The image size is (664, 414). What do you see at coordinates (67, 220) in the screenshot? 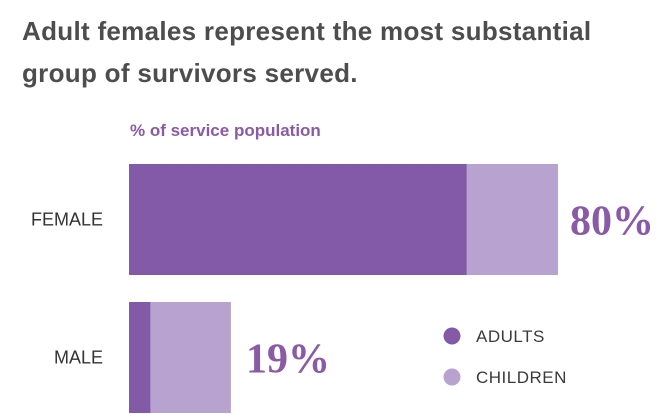
I see `category-label-female: FEMALE` at bounding box center [67, 220].